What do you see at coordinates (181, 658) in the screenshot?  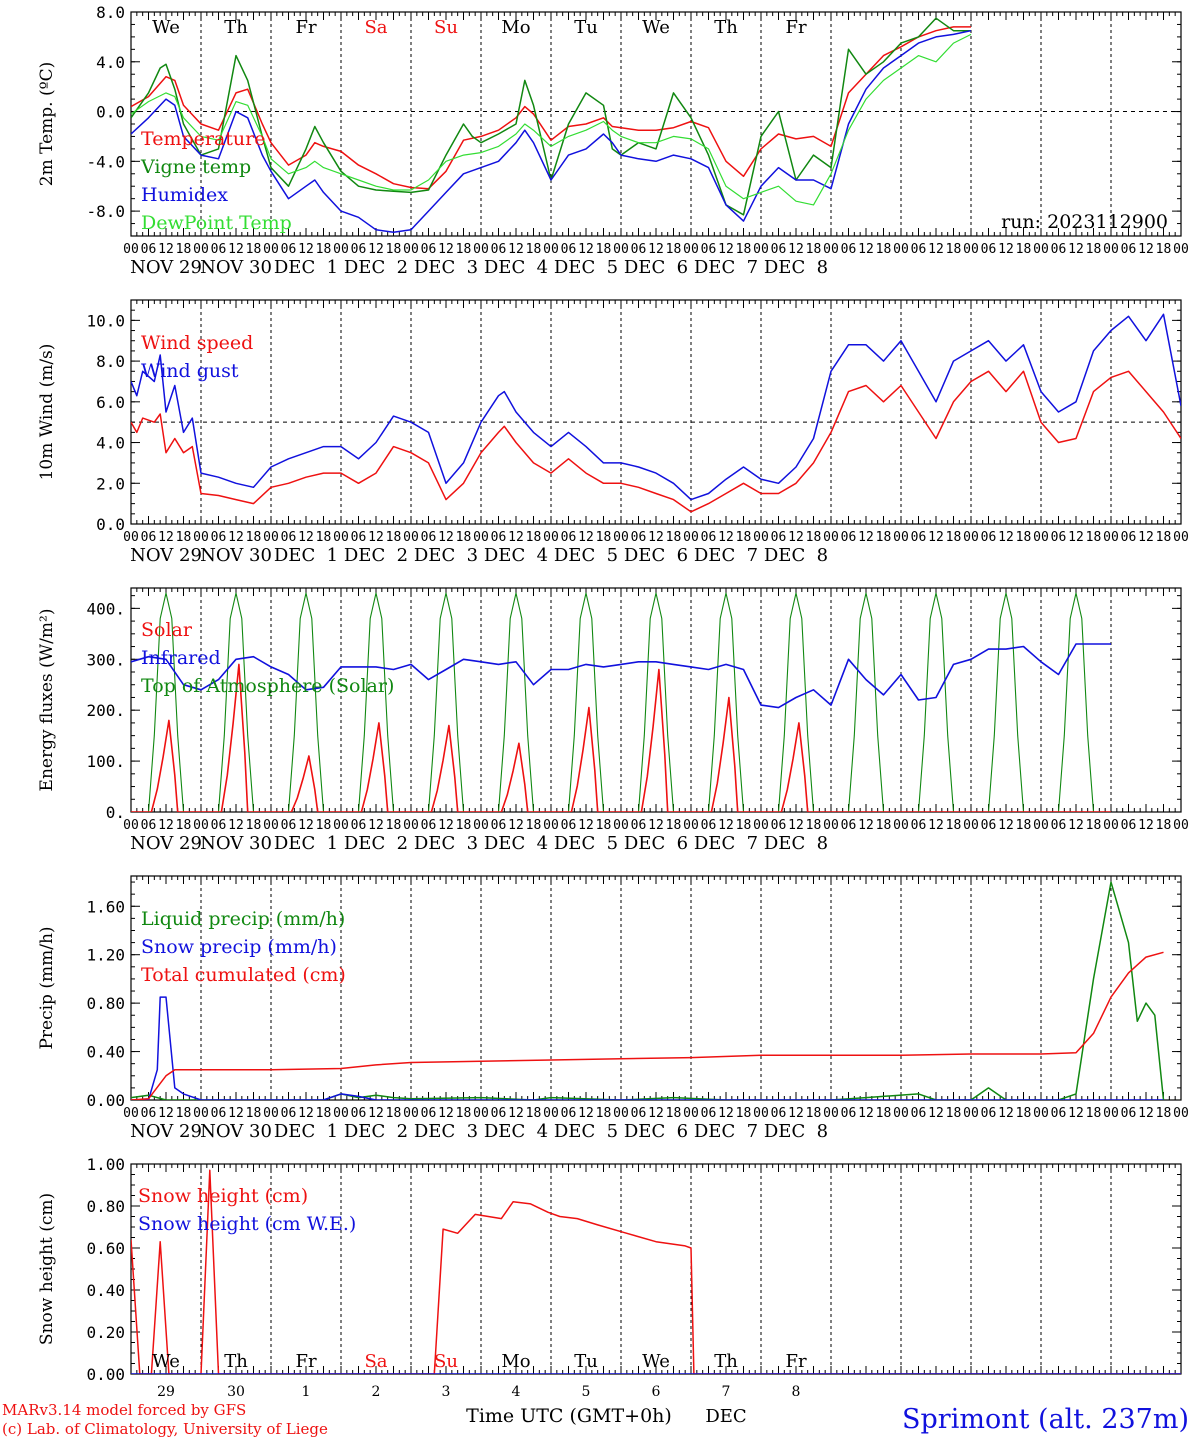 I see `legend-entry: Infrared` at bounding box center [181, 658].